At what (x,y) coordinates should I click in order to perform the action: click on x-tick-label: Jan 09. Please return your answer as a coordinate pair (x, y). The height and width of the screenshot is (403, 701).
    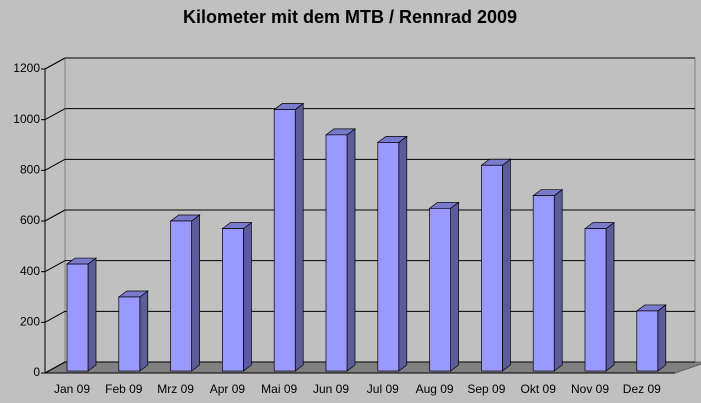
    Looking at the image, I should click on (72, 389).